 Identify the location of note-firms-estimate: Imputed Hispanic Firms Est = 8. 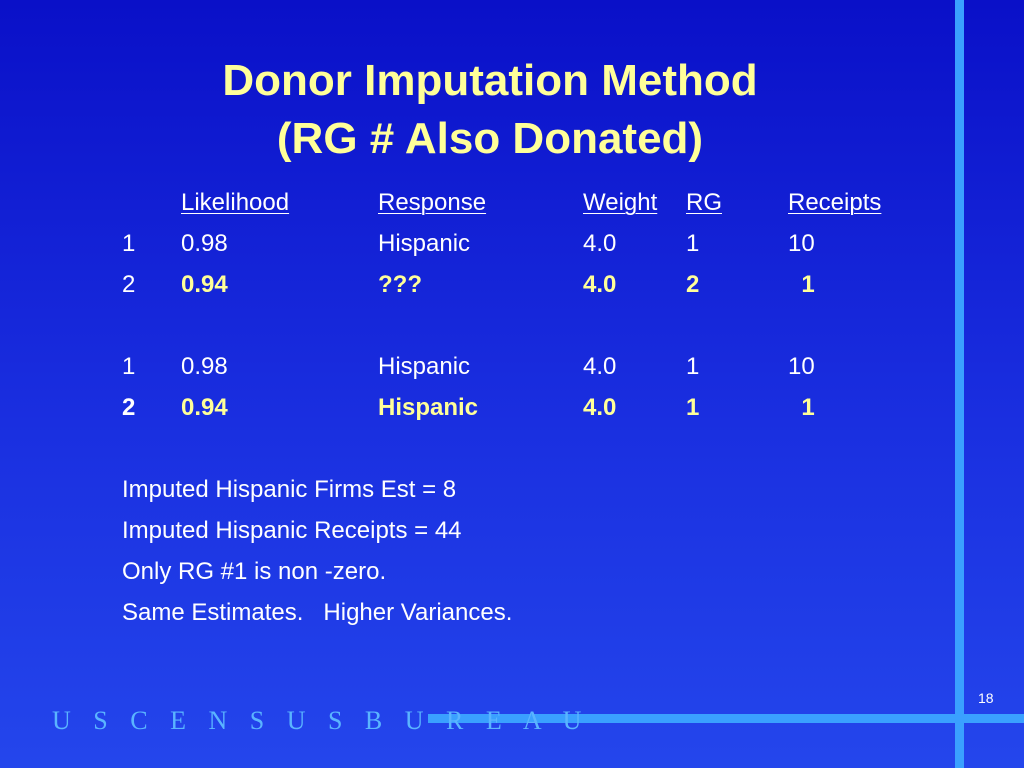
(289, 489).